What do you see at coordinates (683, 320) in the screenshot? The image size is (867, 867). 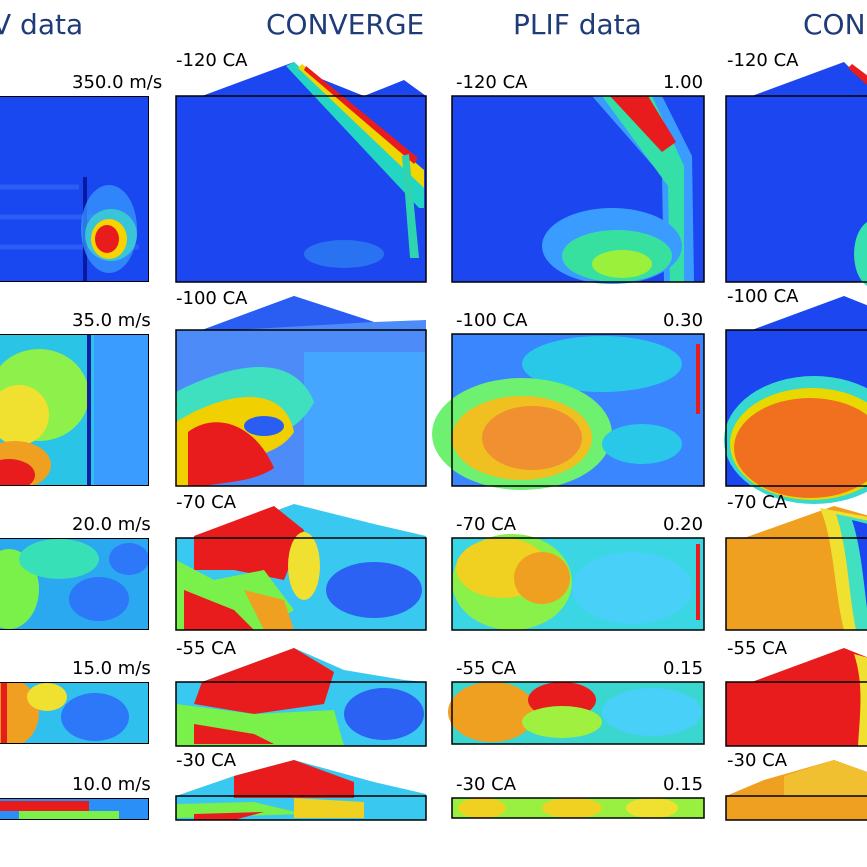 I see `plif-max-label-2: 0.30` at bounding box center [683, 320].